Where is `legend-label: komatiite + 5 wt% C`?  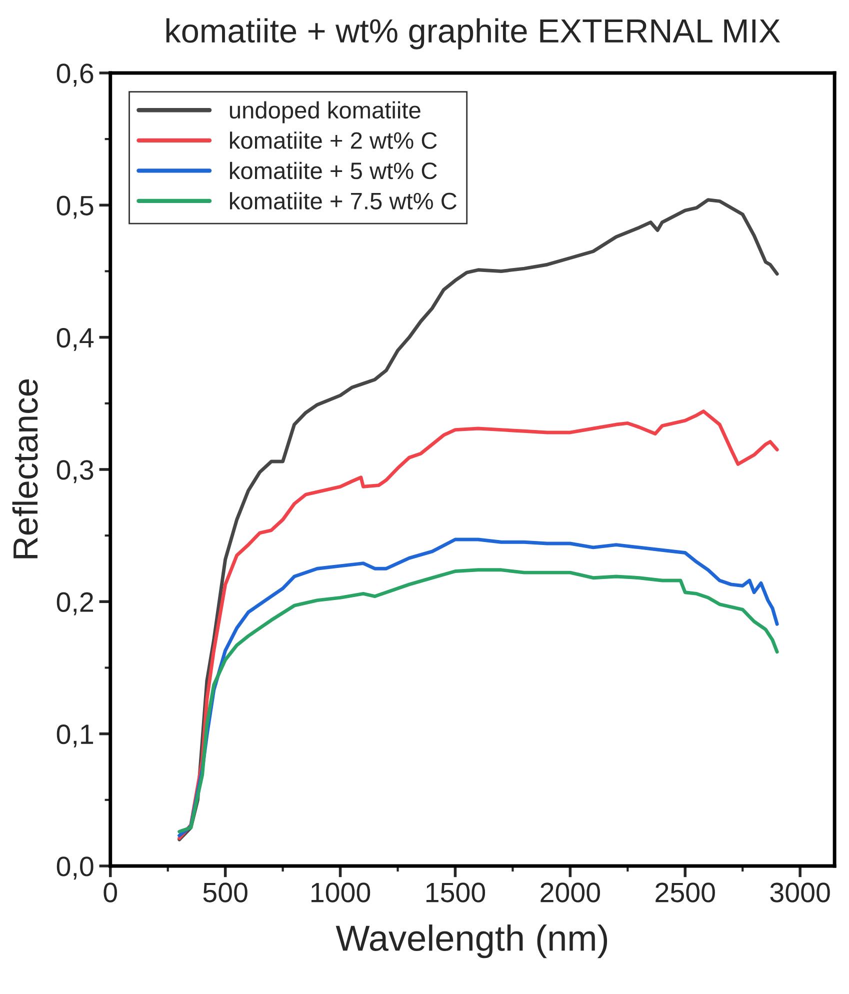 legend-label: komatiite + 5 wt% C is located at coordinates (333, 171).